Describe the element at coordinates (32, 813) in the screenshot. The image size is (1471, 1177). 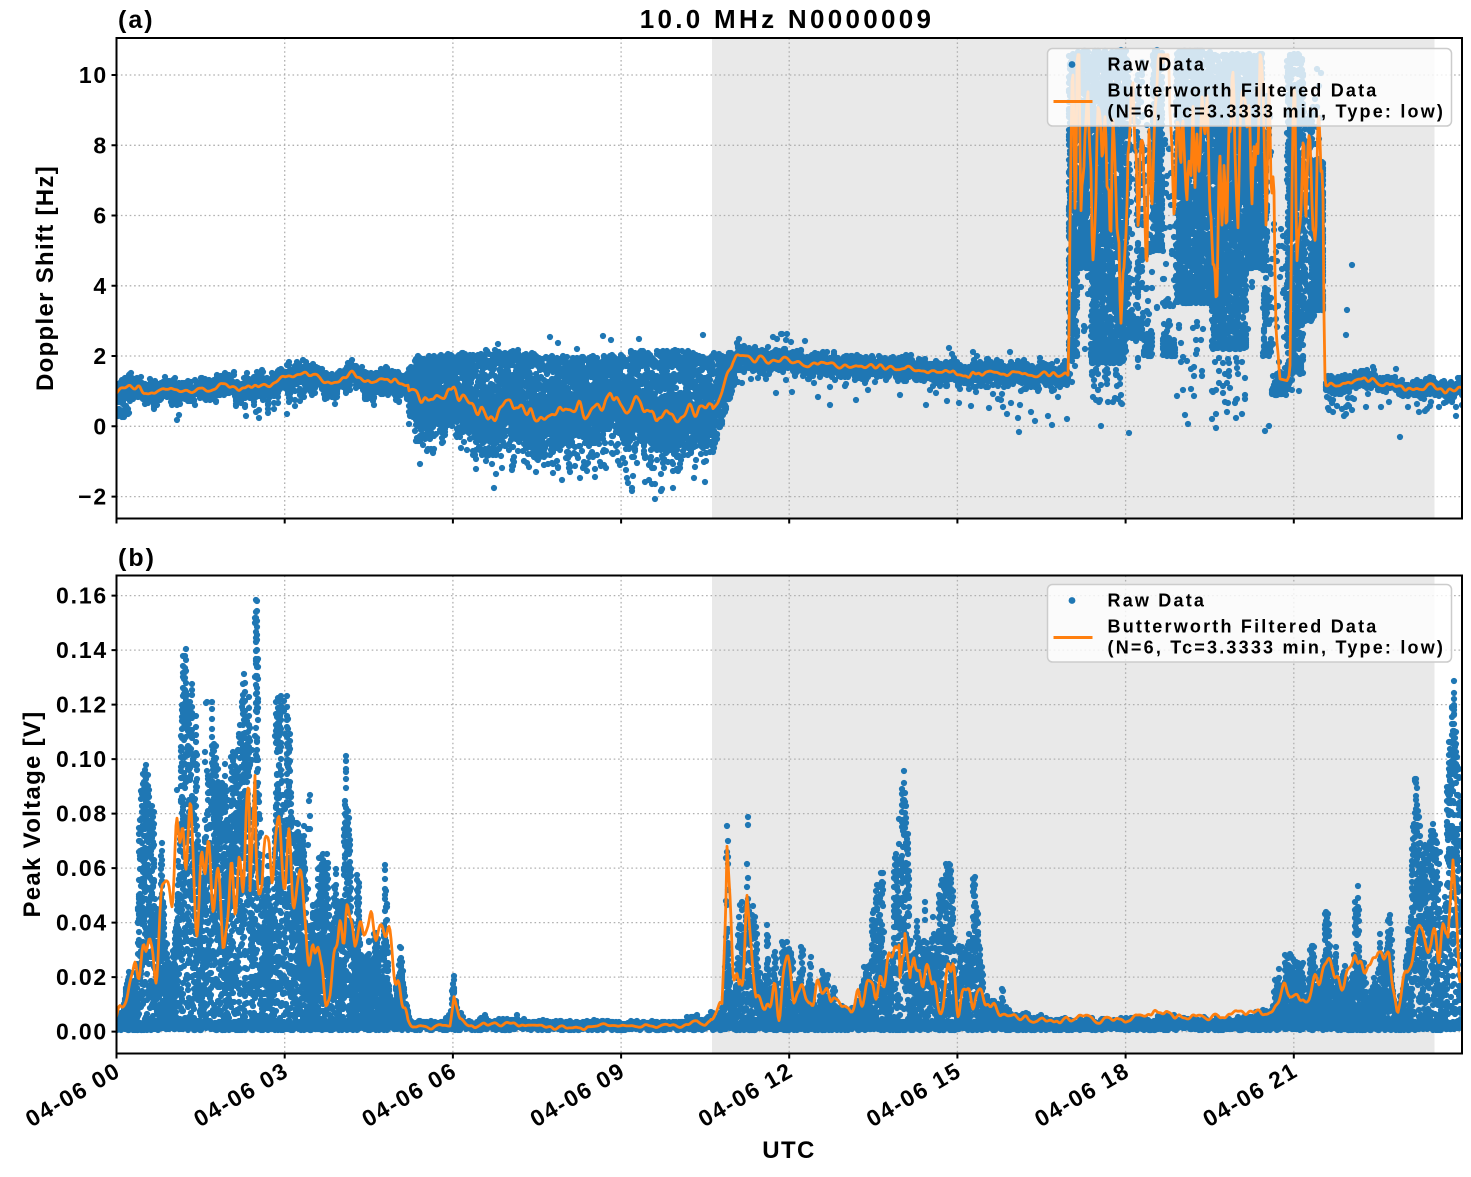
I see `svg-text: Peak Voltage [V]` at that location.